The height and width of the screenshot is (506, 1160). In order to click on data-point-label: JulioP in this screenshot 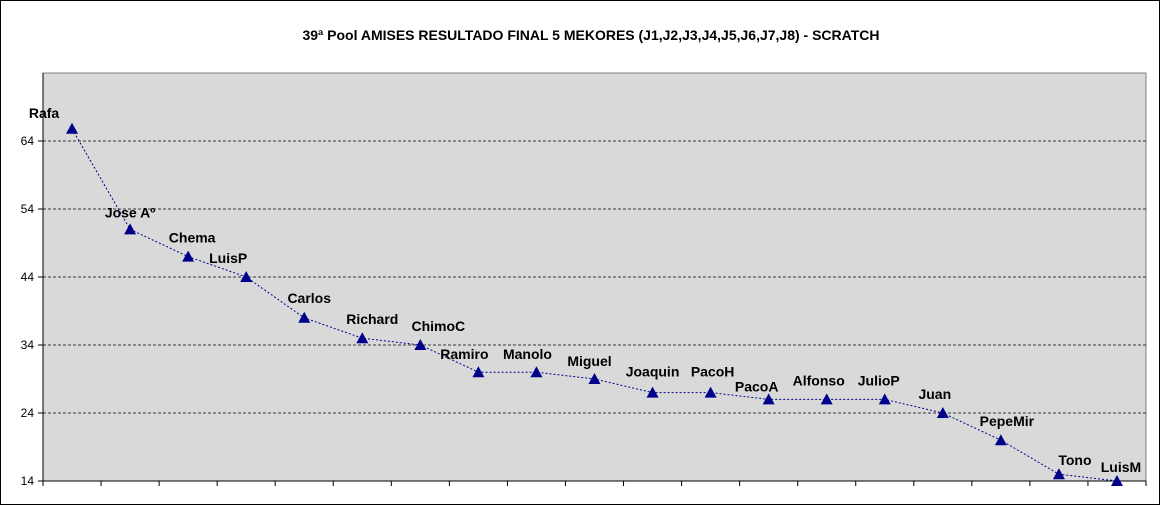, I will do `click(879, 380)`.